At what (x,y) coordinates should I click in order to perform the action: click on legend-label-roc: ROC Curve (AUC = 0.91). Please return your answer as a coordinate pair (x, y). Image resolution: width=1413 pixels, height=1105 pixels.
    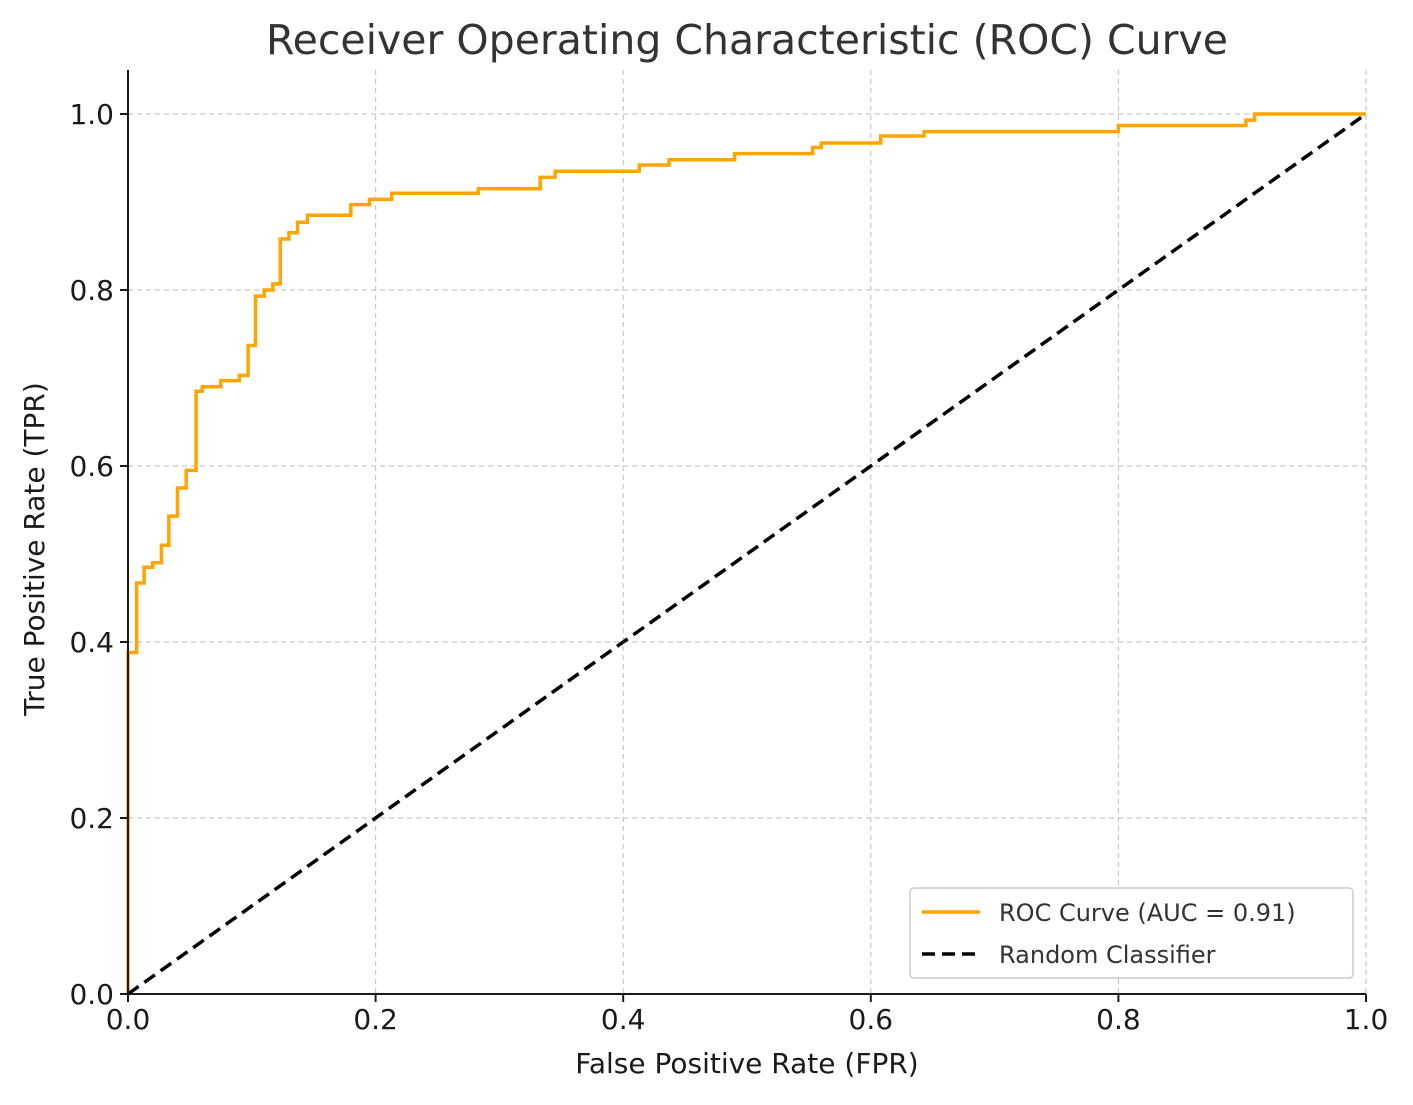
    Looking at the image, I should click on (1147, 913).